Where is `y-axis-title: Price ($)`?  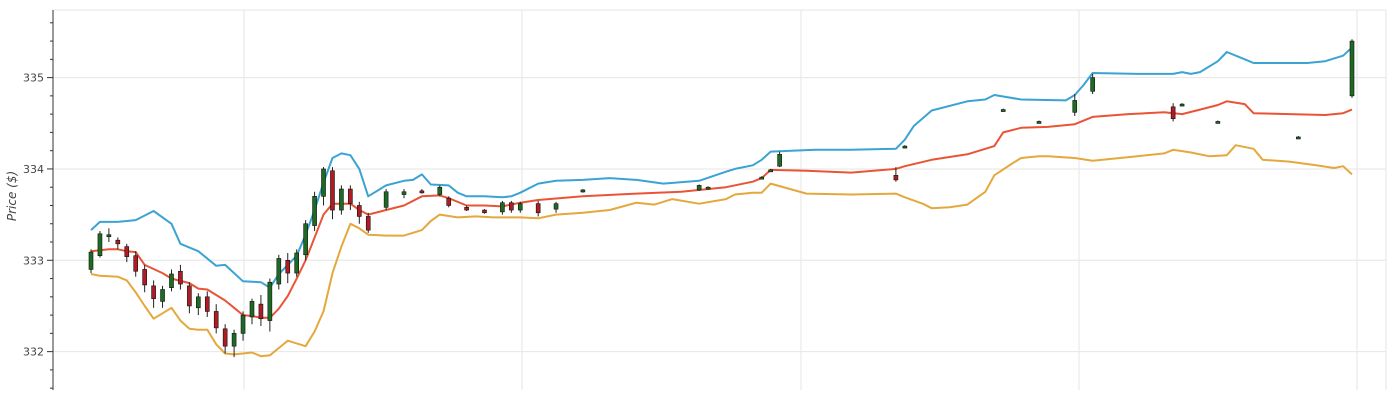 y-axis-title: Price ($) is located at coordinates (12, 196).